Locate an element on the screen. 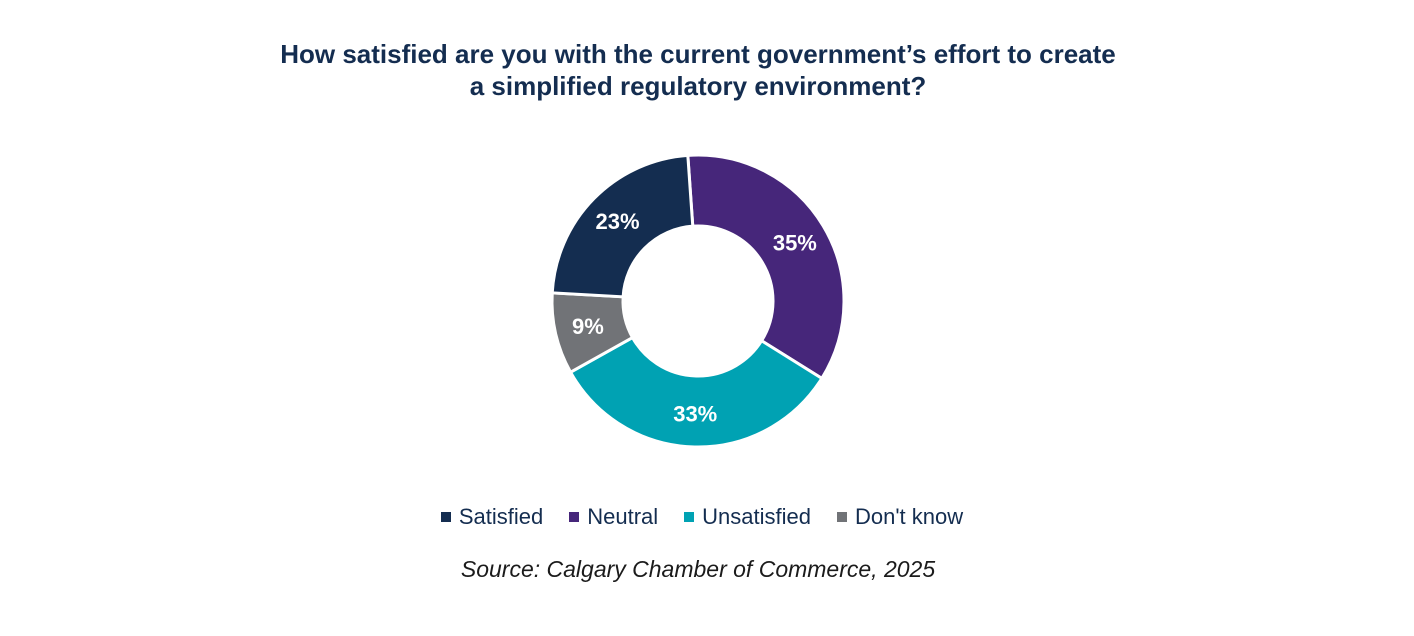 This screenshot has width=1414, height=636. legend-item-satisfied: Satisfied is located at coordinates (492, 517).